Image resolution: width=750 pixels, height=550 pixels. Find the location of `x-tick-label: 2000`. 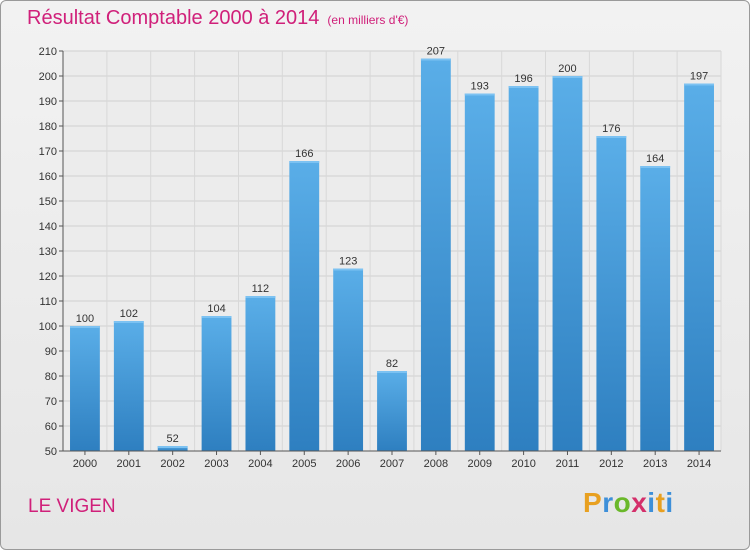

x-tick-label: 2000 is located at coordinates (85, 464).